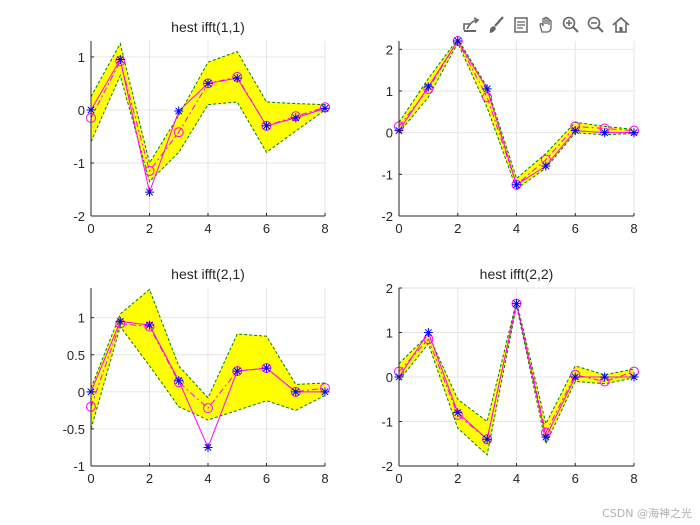 Image resolution: width=700 pixels, height=525 pixels. What do you see at coordinates (517, 274) in the screenshot?
I see `axes-title: hest ifft(2,2)` at bounding box center [517, 274].